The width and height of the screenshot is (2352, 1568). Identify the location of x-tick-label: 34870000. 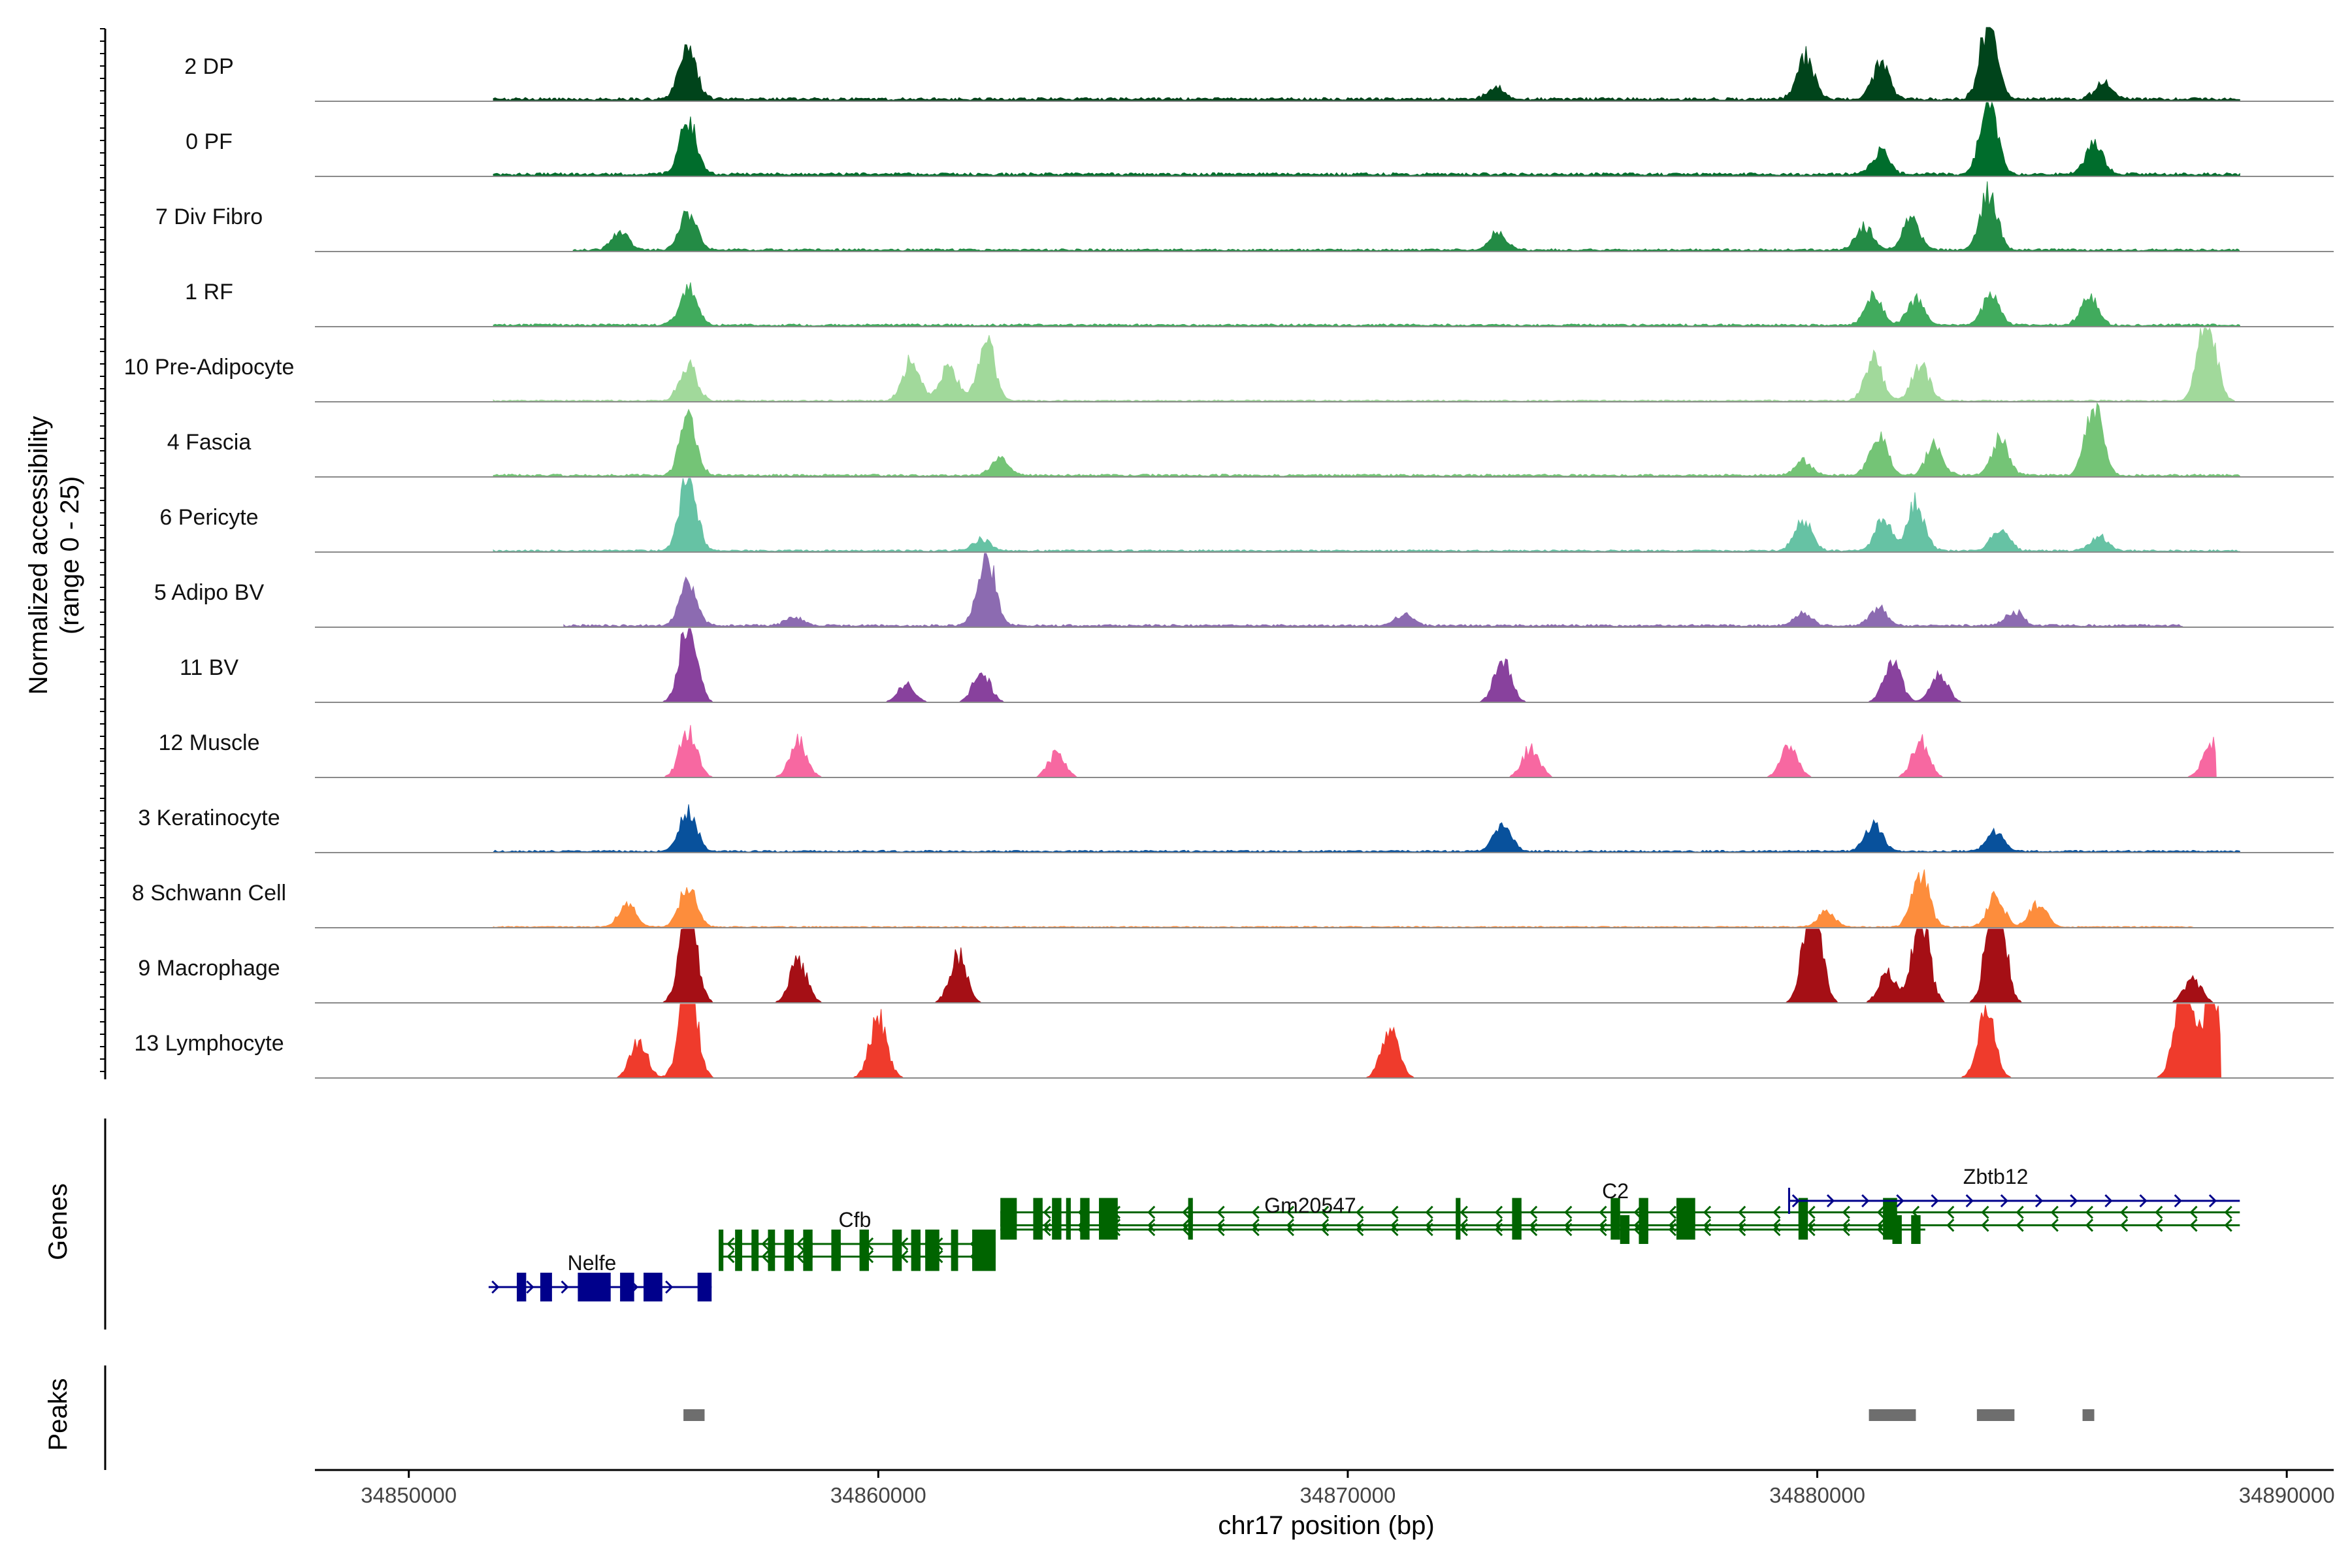
(1348, 1495).